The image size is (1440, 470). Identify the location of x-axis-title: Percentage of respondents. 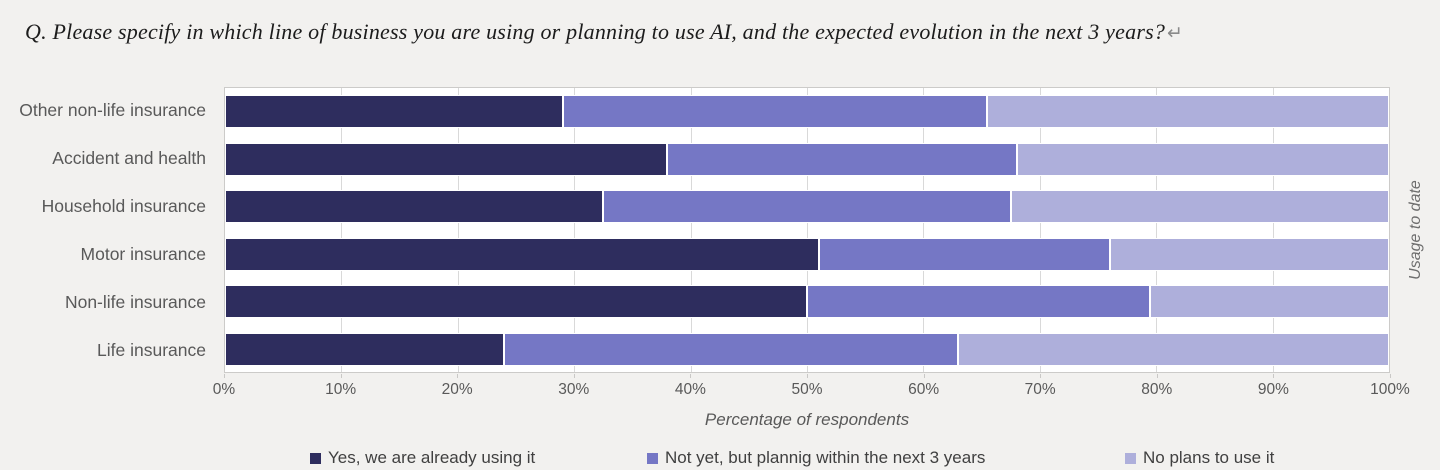
(807, 419).